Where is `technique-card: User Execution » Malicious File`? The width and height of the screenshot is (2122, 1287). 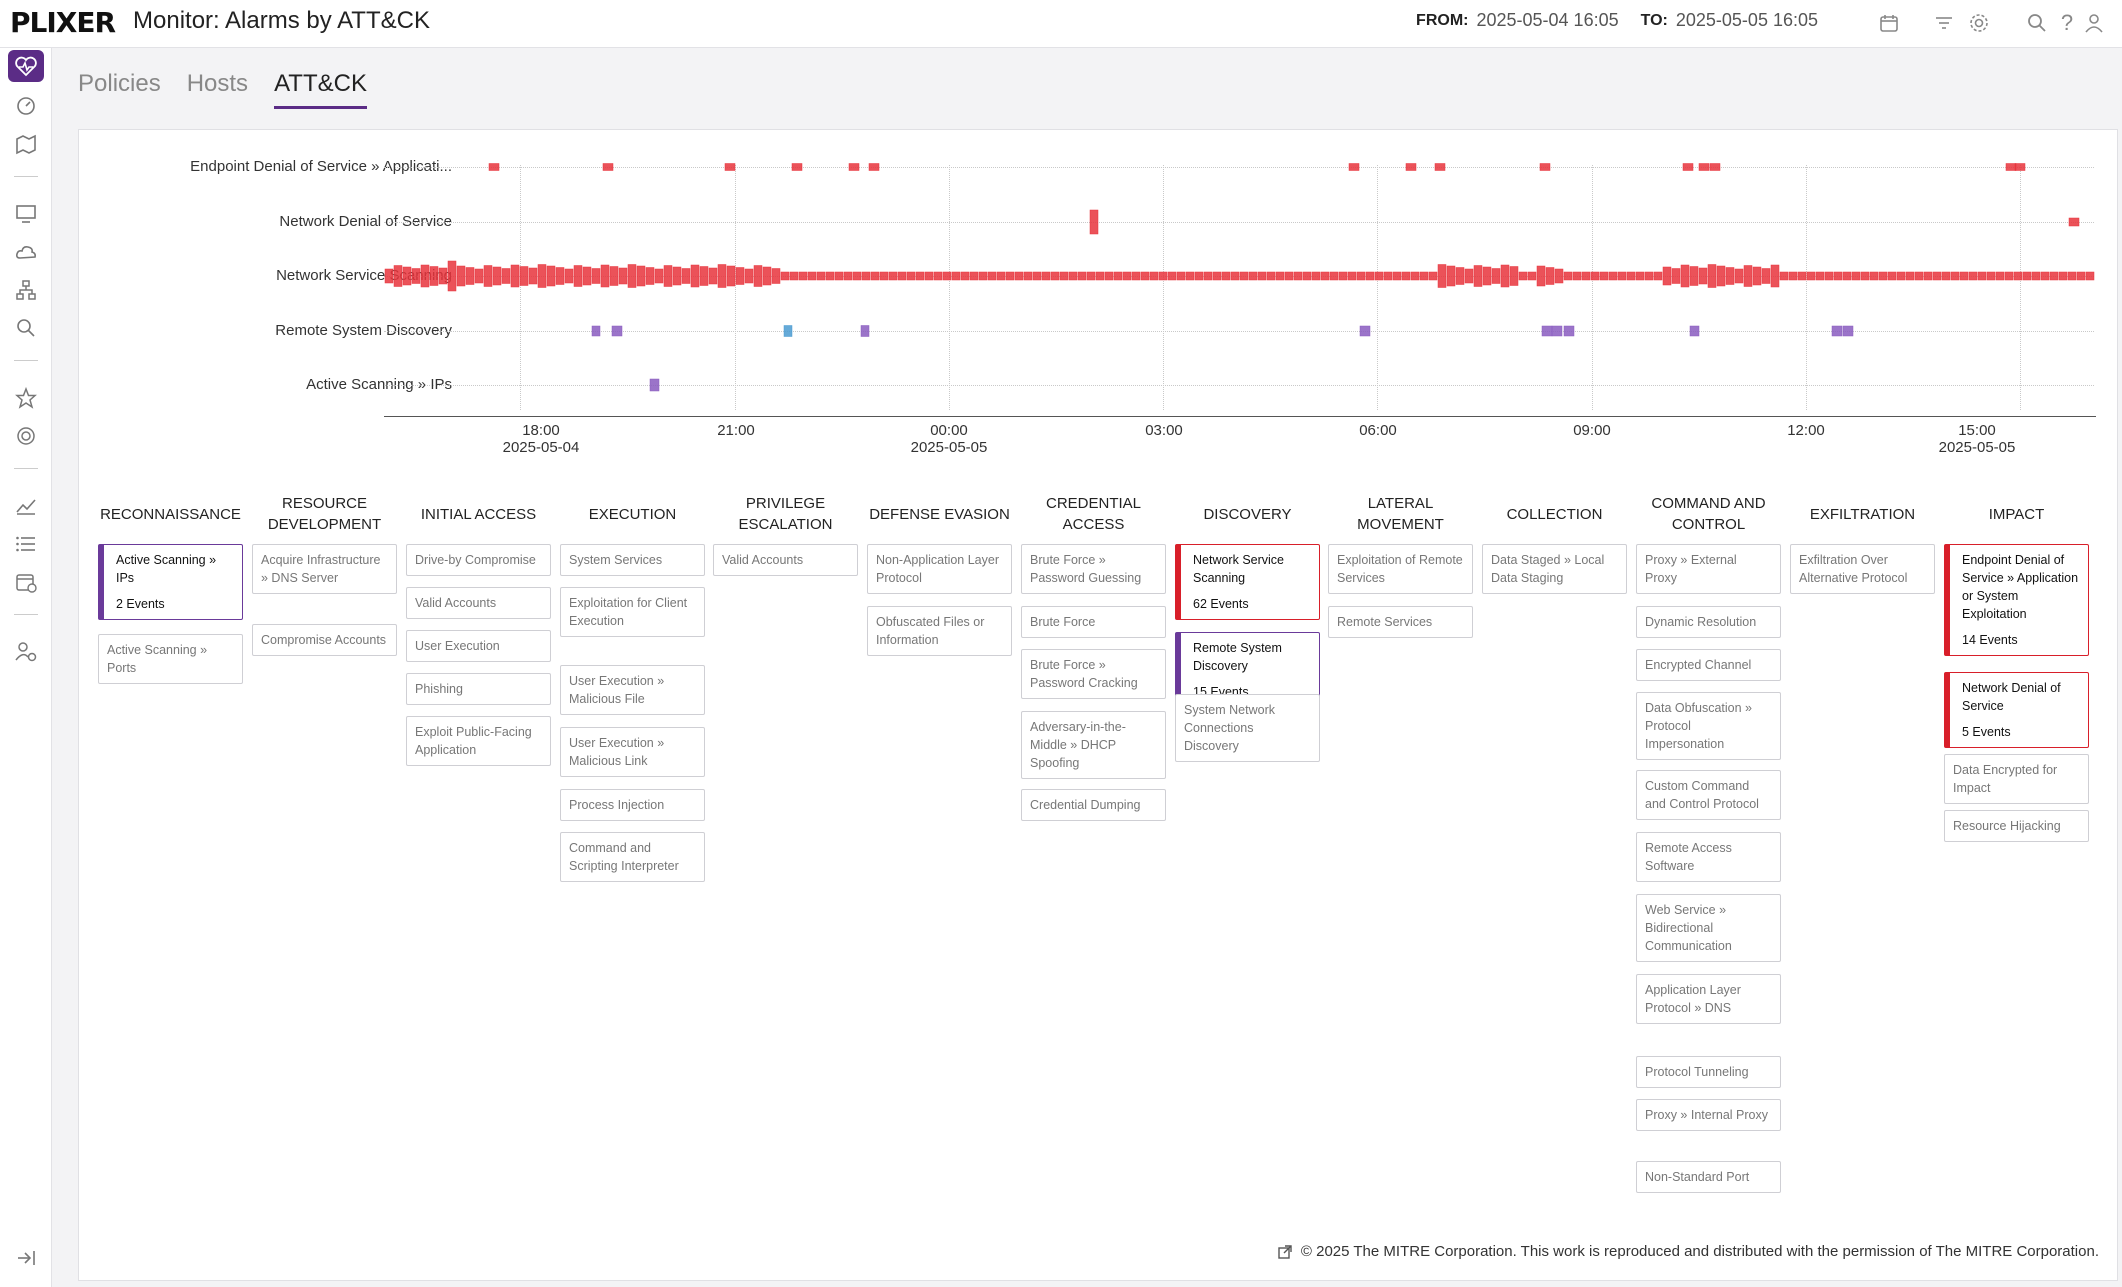 technique-card: User Execution » Malicious File is located at coordinates (632, 690).